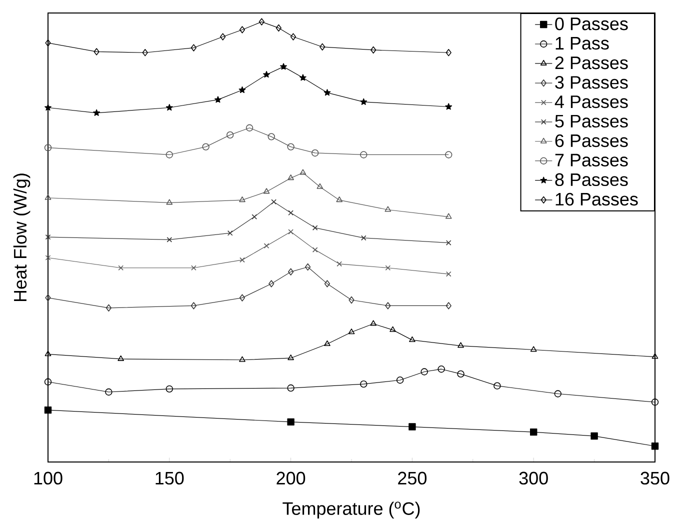  What do you see at coordinates (591, 23) in the screenshot?
I see `legend-label: 0 Passes` at bounding box center [591, 23].